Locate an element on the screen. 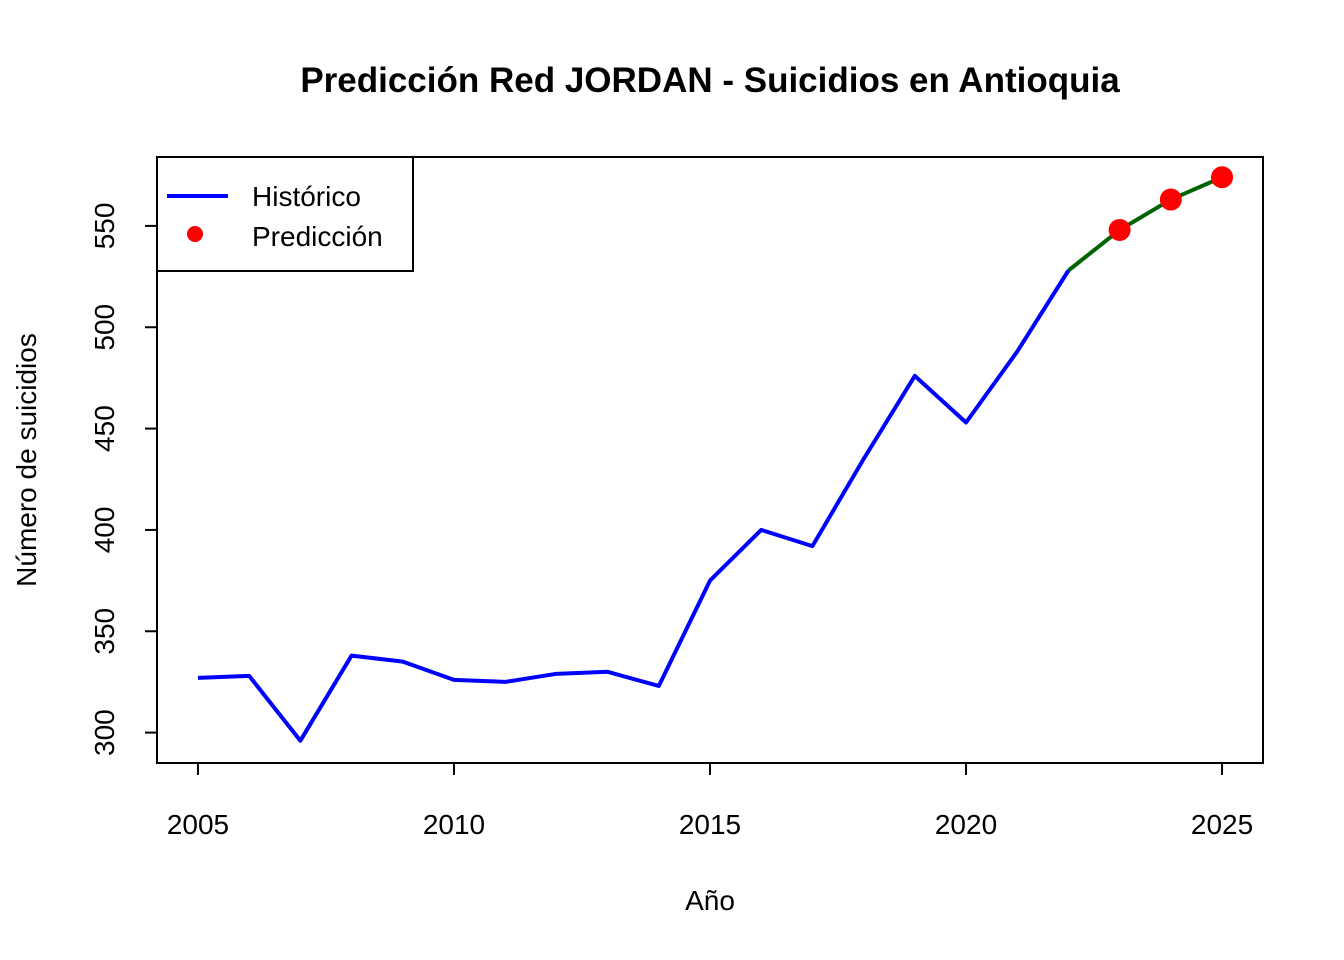 This screenshot has height=960, width=1344. y-tick-label-300: 300 is located at coordinates (104, 732).